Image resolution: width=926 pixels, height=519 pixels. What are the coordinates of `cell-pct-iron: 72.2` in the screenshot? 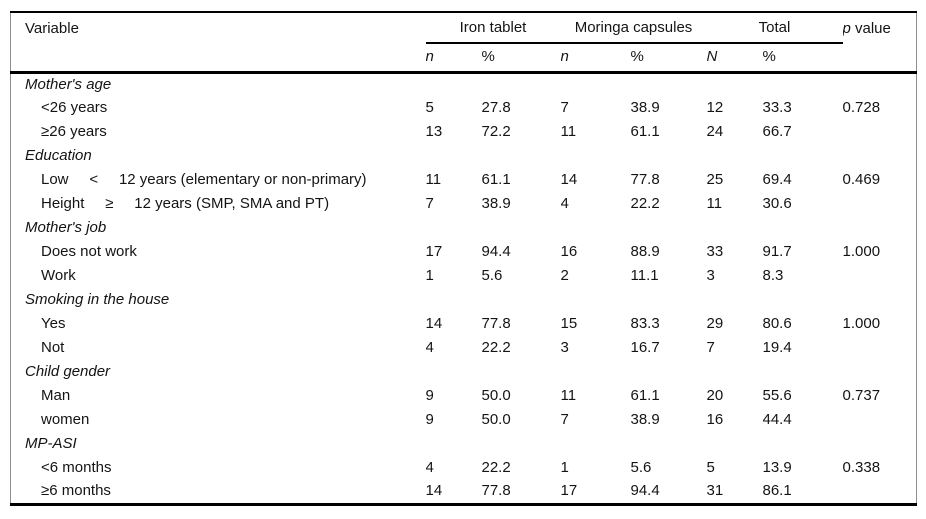 It's located at (496, 131).